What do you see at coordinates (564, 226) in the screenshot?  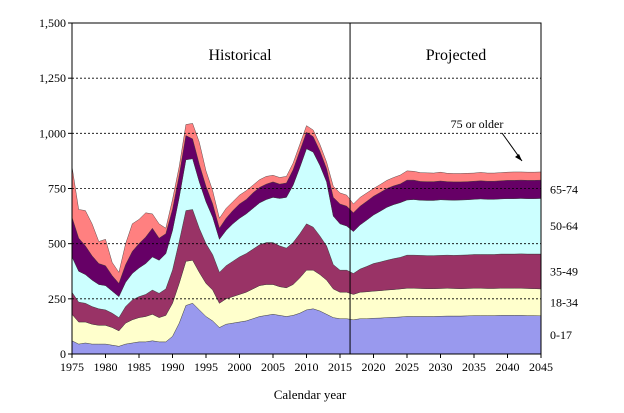 I see `band-label-50-64: 50-64` at bounding box center [564, 226].